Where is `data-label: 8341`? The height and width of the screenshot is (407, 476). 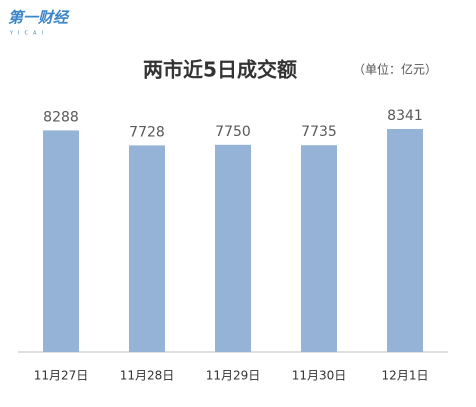
data-label: 8341 is located at coordinates (405, 116).